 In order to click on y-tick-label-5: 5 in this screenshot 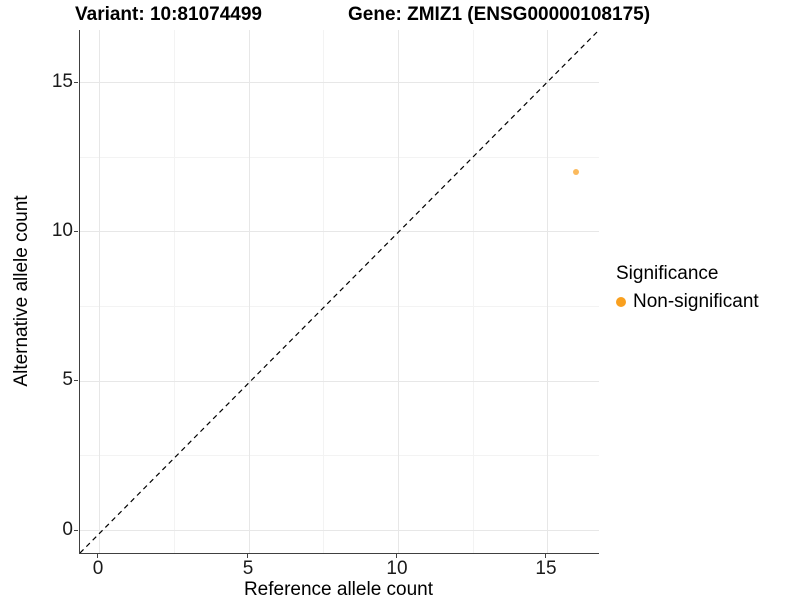, I will do `click(67, 379)`.